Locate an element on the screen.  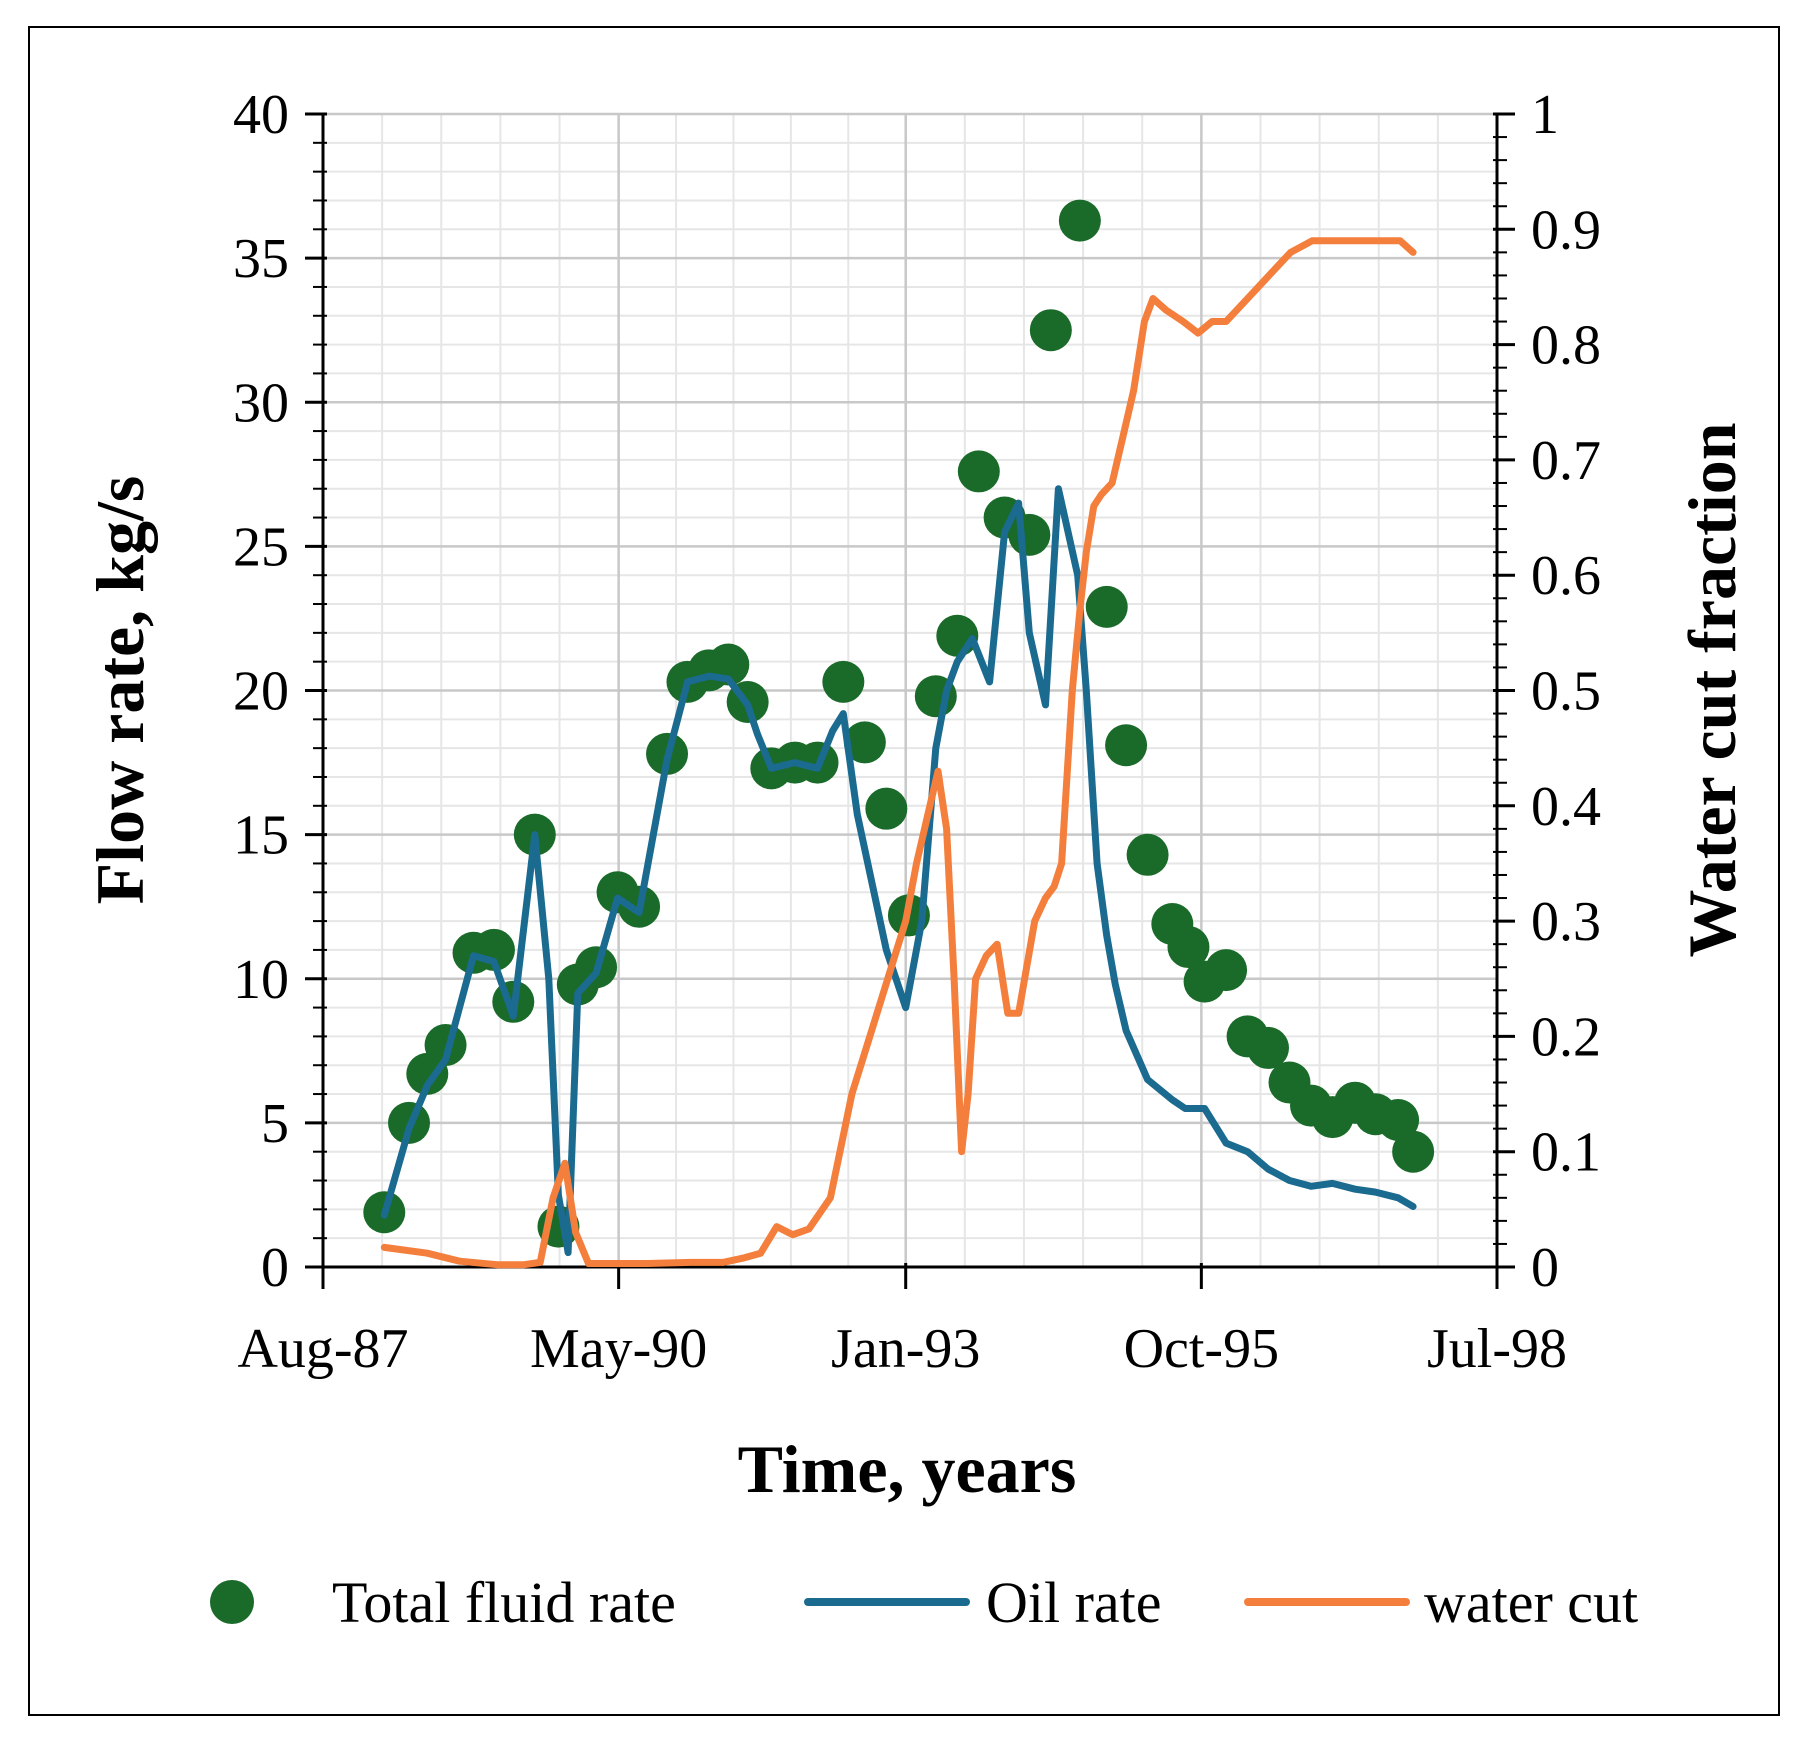
x-tick-label: Aug-87 is located at coordinates (322, 1349).